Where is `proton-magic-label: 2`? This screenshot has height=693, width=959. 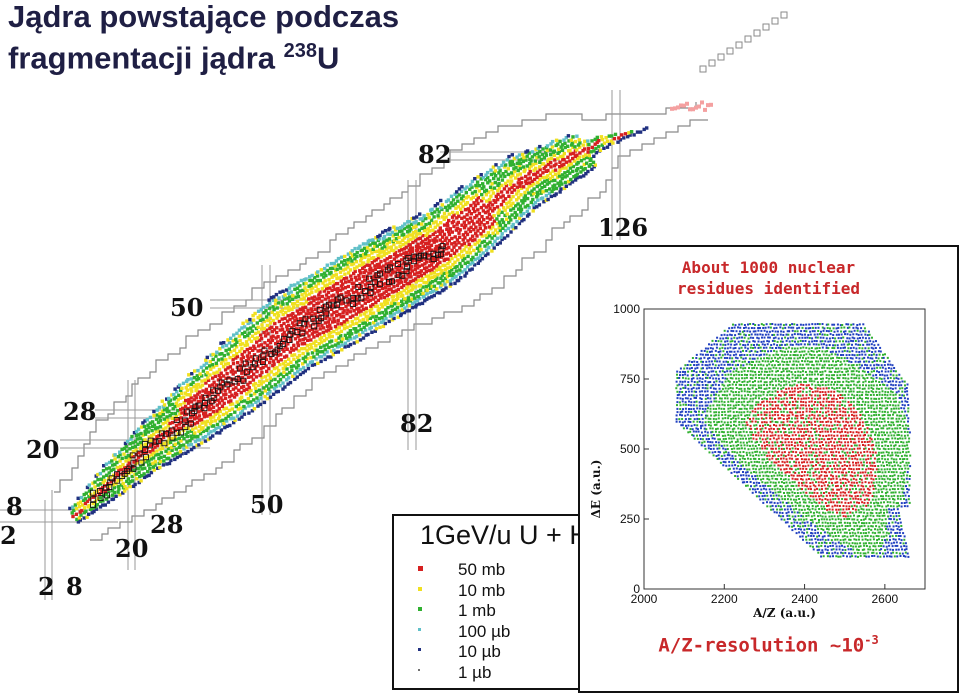
proton-magic-label: 2 is located at coordinates (8, 535).